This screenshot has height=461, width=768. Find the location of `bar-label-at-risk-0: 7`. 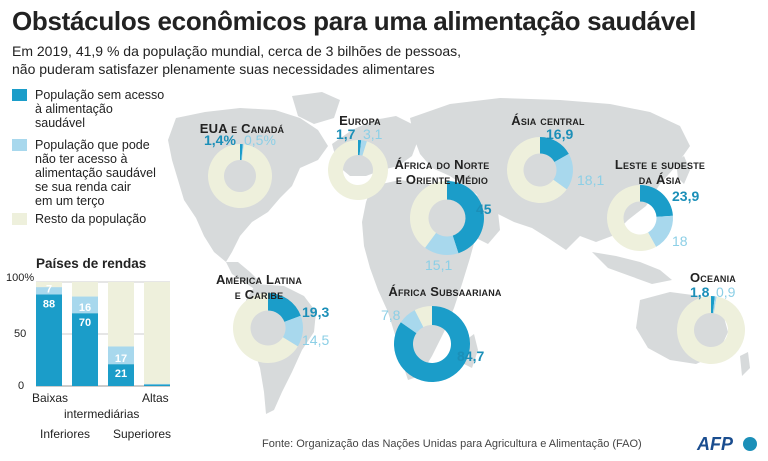

bar-label-at-risk-0: 7 is located at coordinates (49, 289).